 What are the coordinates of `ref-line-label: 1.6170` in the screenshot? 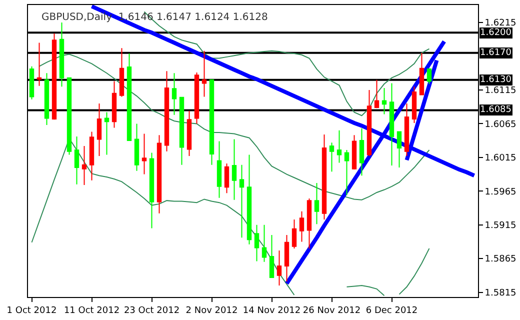 It's located at (496, 53).